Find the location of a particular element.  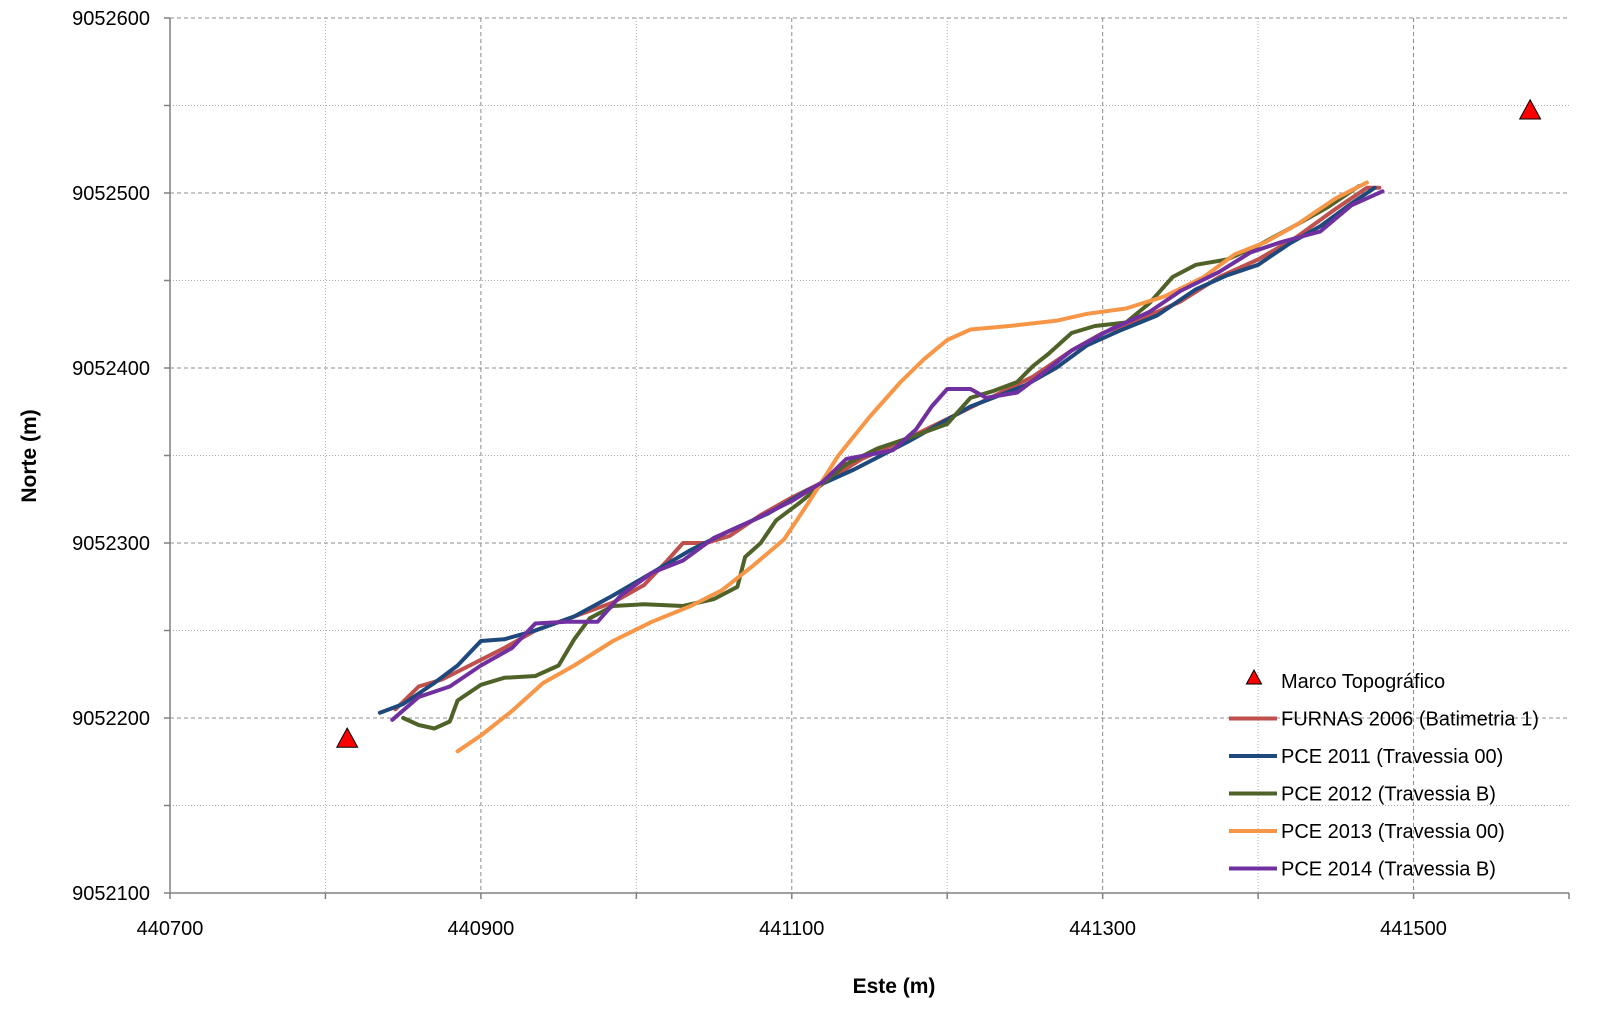

y-tick-label: 9052100 is located at coordinates (111, 894).